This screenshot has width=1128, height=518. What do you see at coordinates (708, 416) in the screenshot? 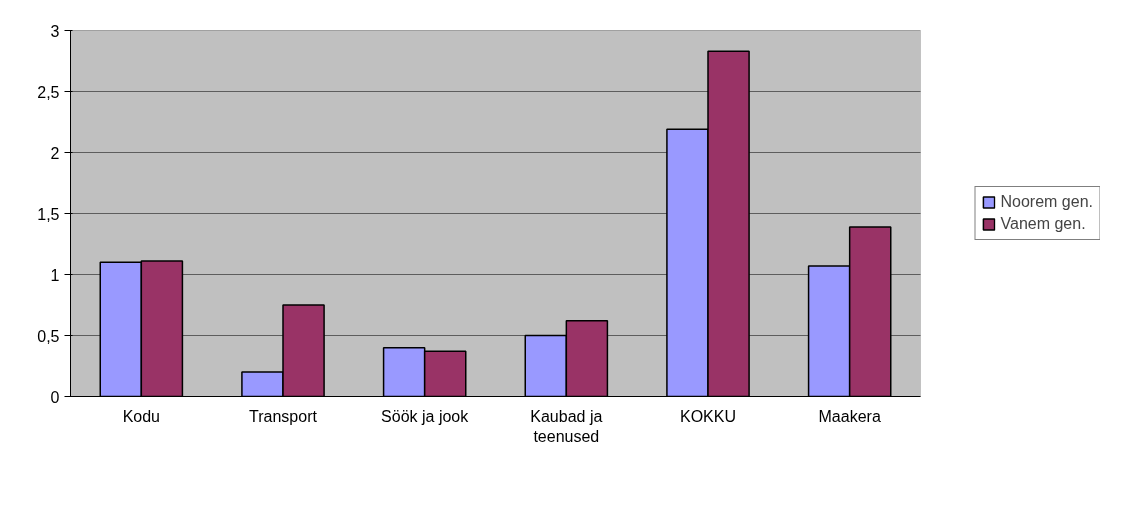
I see `x-tick-label: KOKKU` at bounding box center [708, 416].